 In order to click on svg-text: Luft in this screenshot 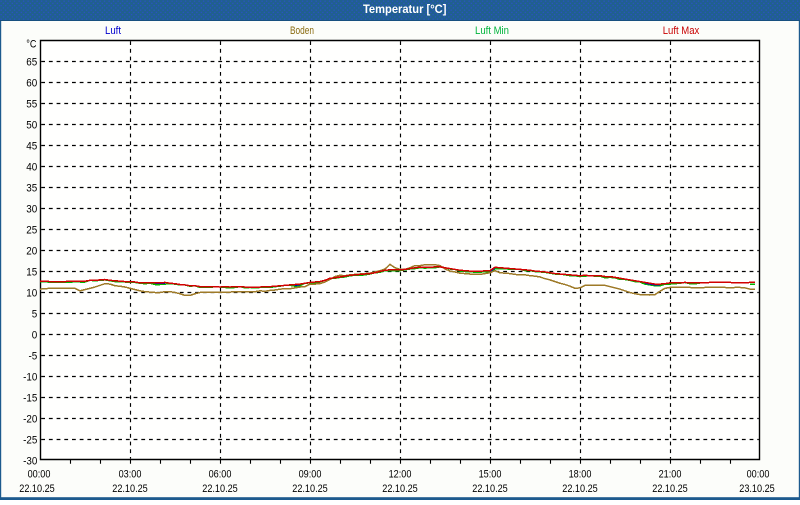, I will do `click(113, 31)`.